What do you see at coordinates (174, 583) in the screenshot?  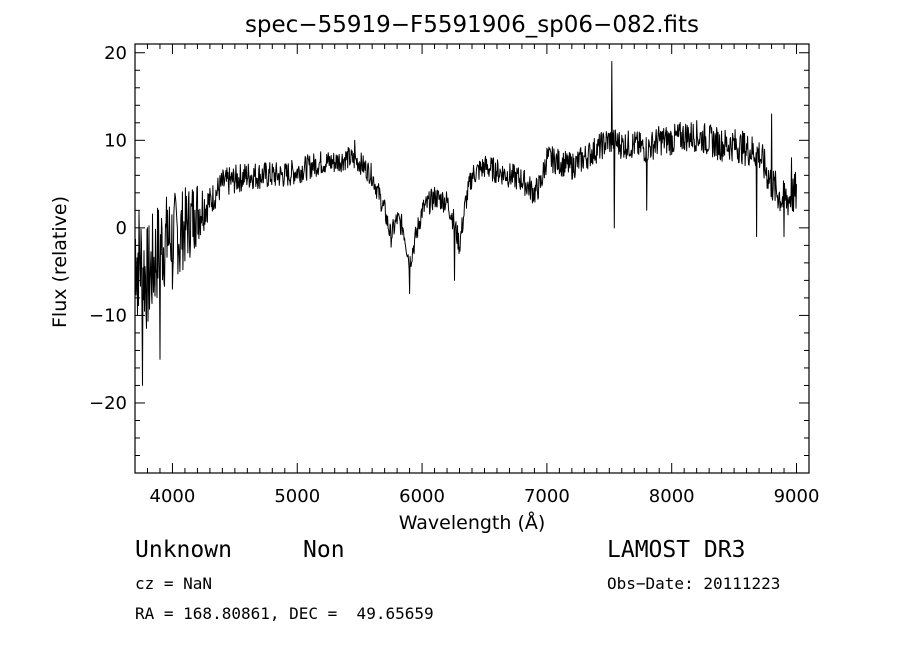 I see `cz-value: cz = NaN` at bounding box center [174, 583].